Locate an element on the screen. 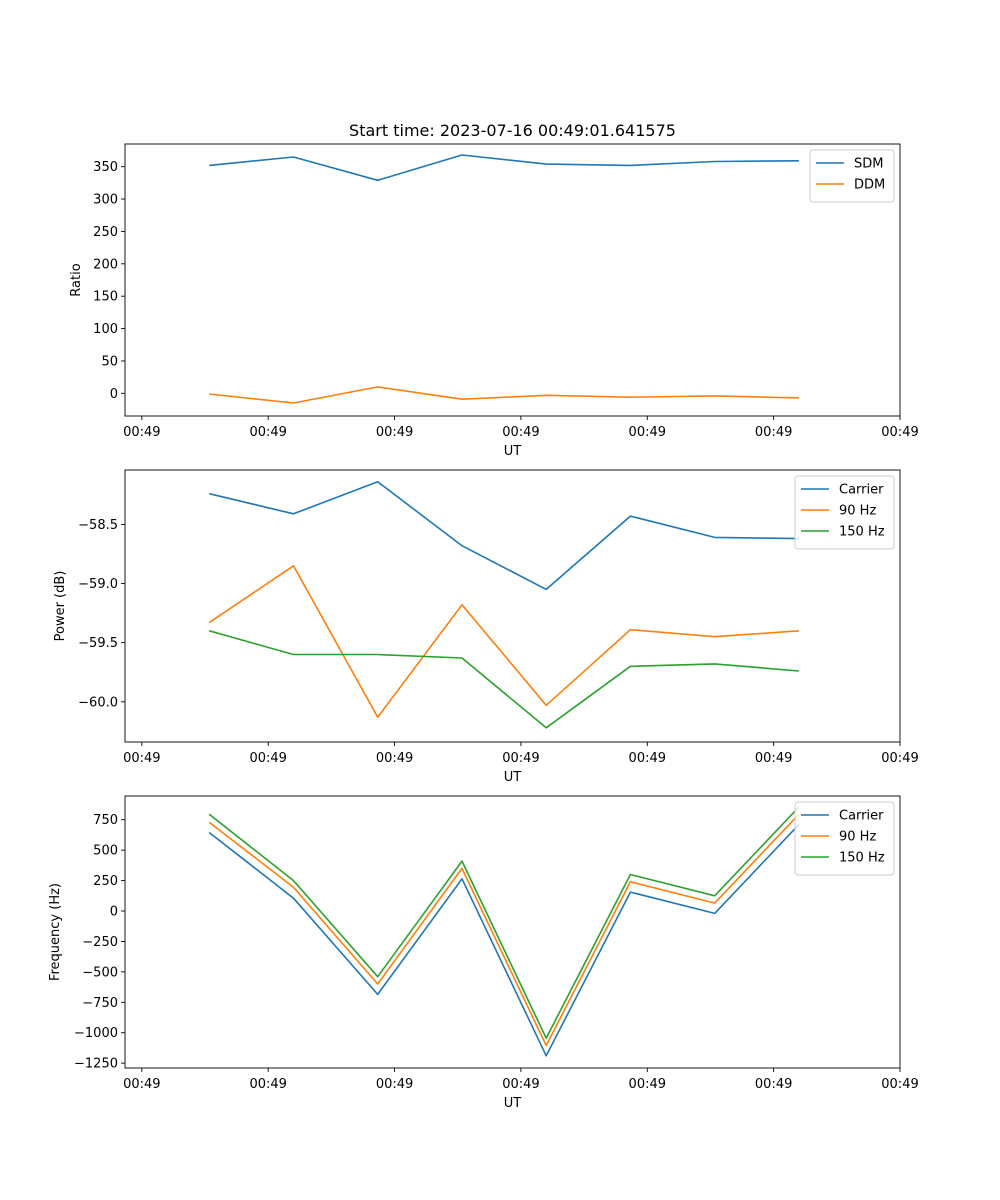 Image resolution: width=1000 pixels, height=1200 pixels. y-tick-label: −1000 is located at coordinates (96, 1033).